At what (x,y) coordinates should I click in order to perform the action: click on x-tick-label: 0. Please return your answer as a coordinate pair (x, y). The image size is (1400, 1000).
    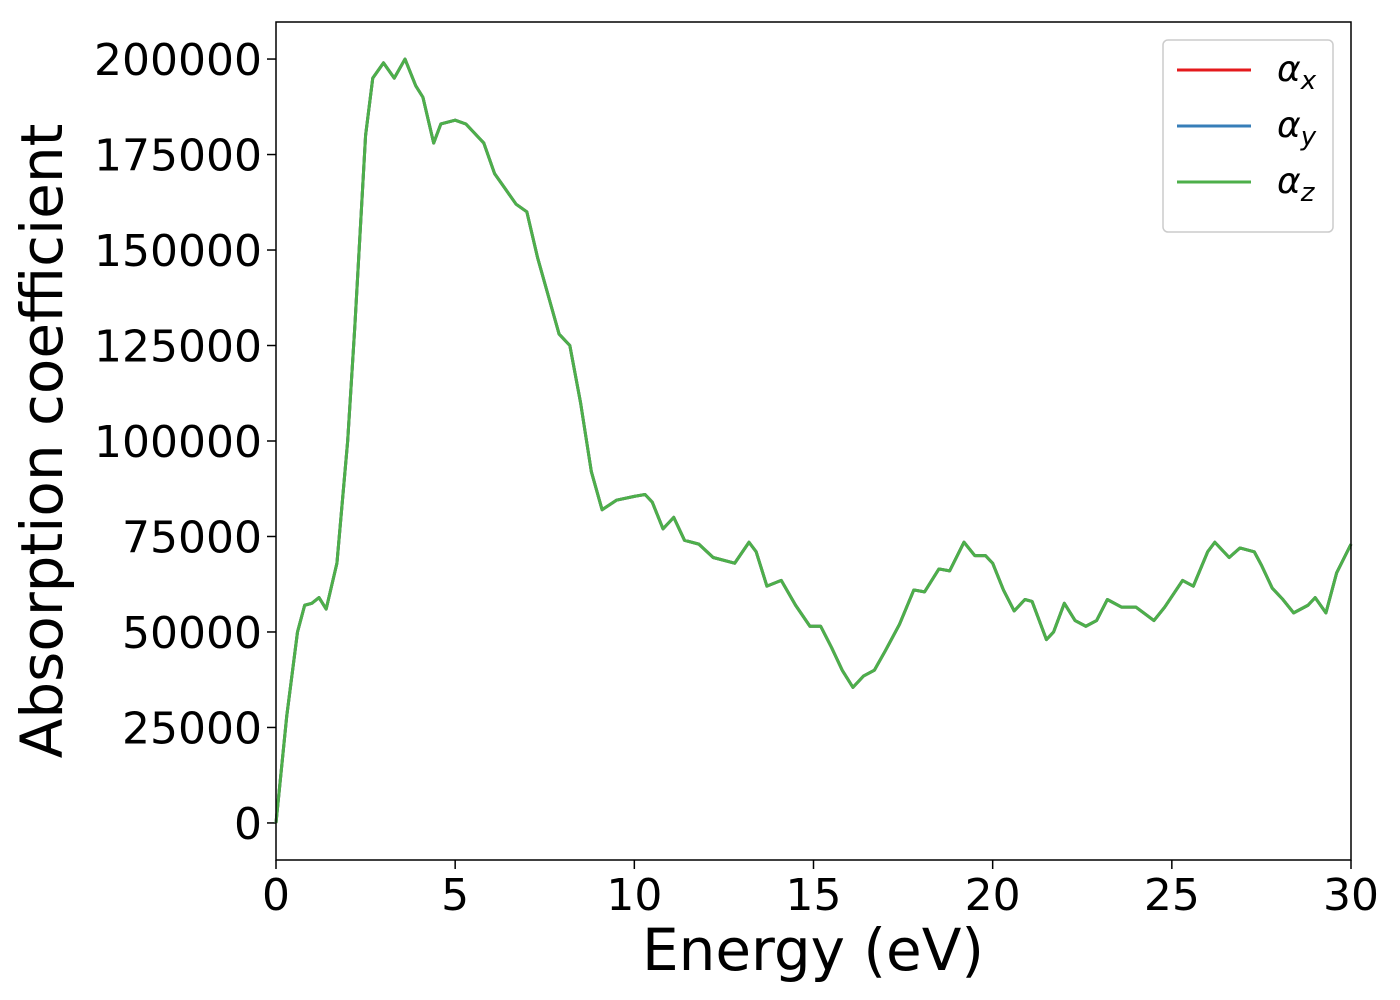
    Looking at the image, I should click on (276, 895).